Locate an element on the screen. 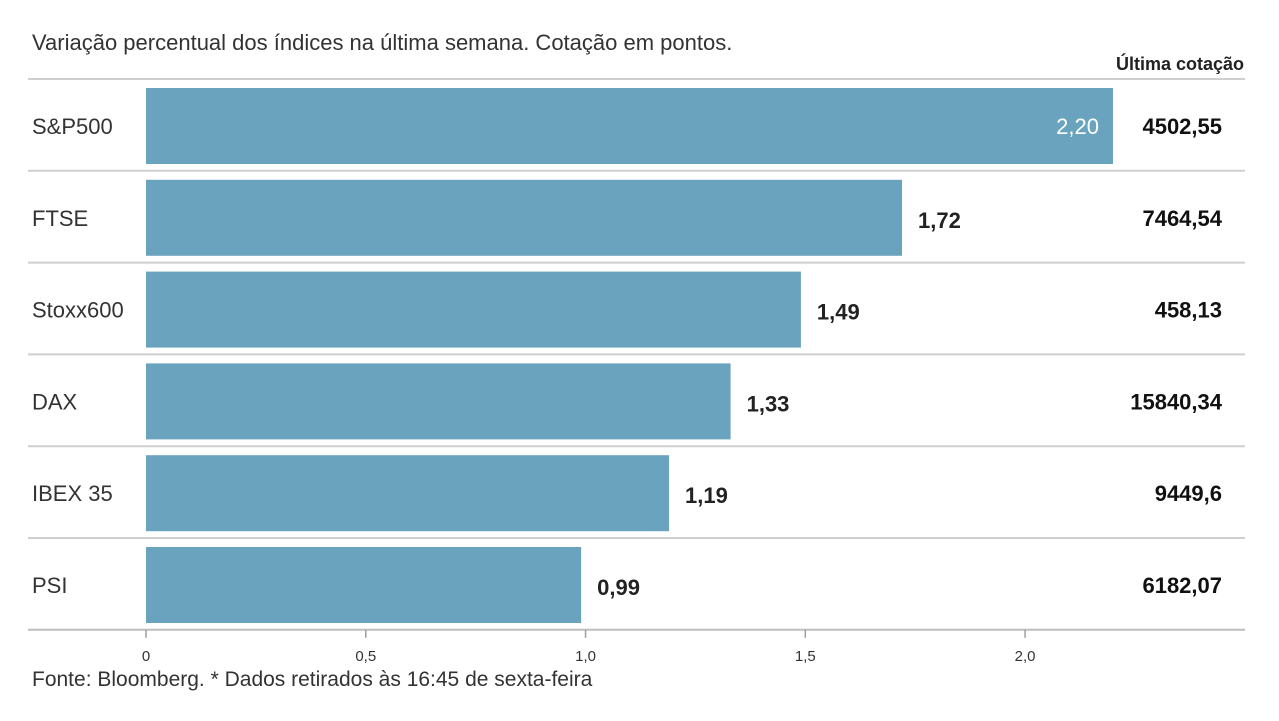 This screenshot has width=1279, height=721. data-label: 1,72 is located at coordinates (939, 220).